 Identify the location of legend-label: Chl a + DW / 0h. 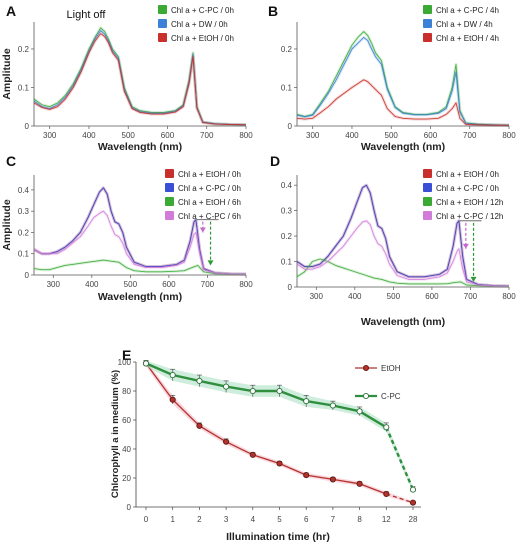
(199, 24).